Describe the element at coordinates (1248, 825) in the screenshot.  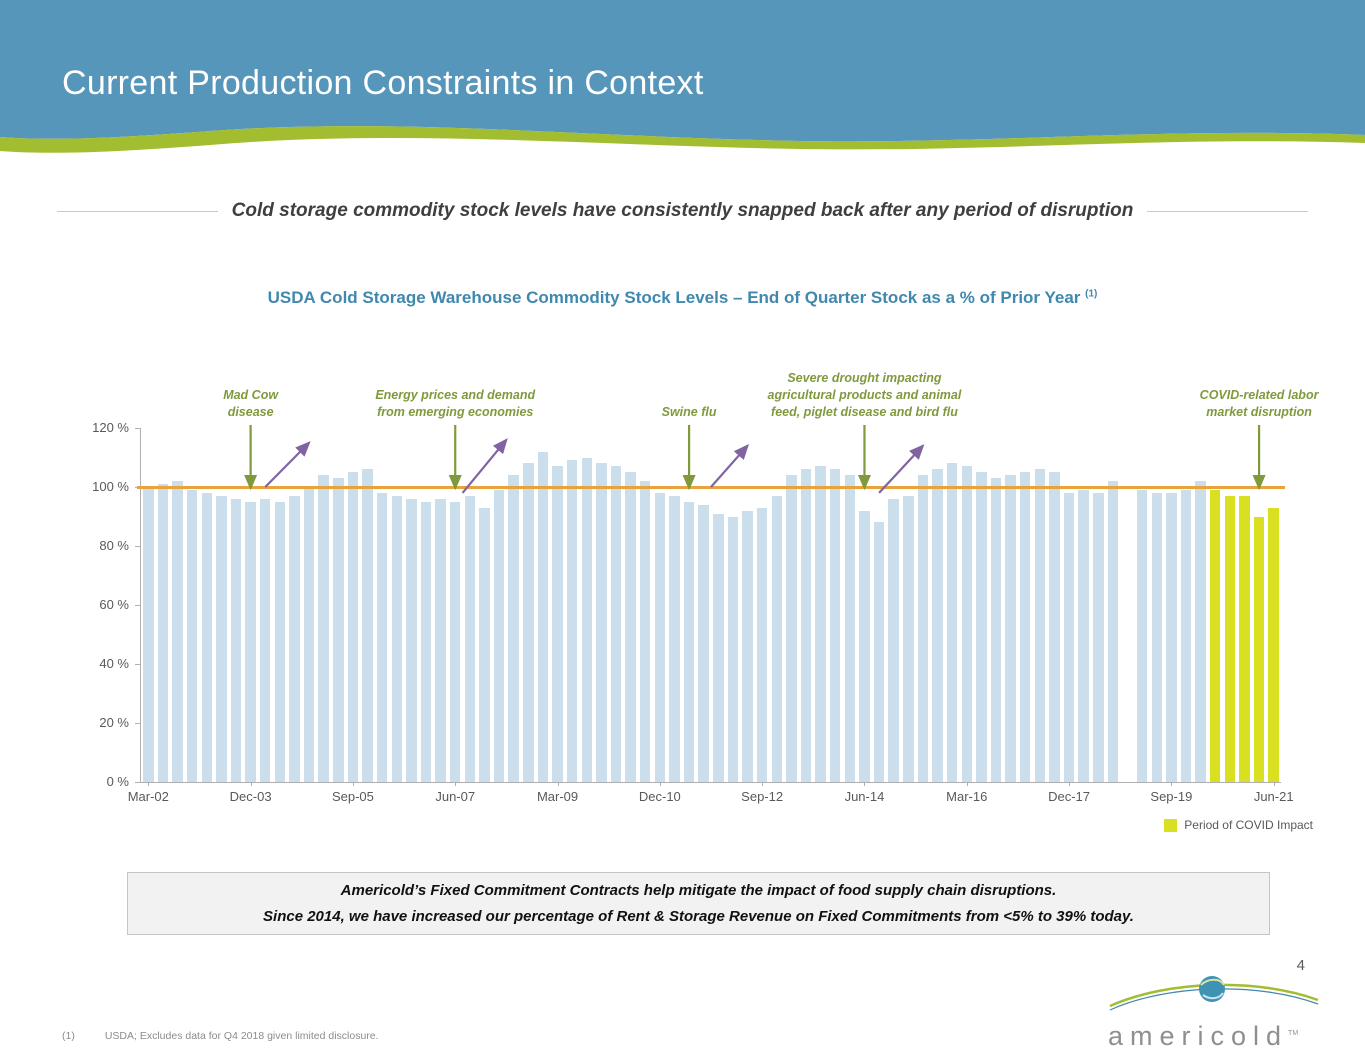
I see `covid-legend-label: Period of COVID Impact` at that location.